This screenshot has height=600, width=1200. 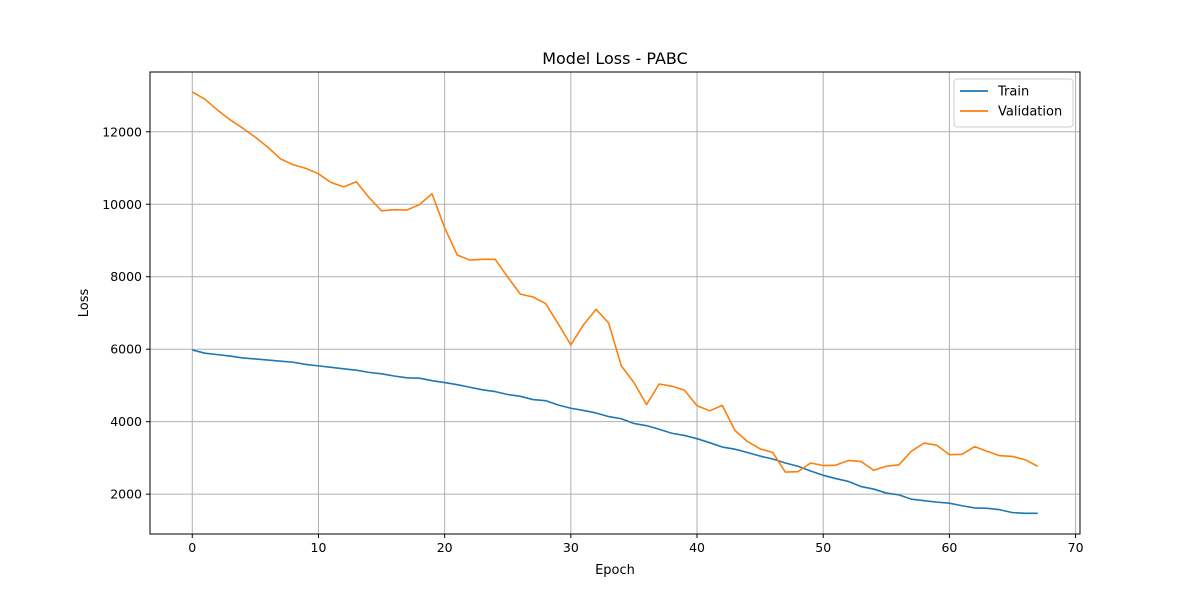 What do you see at coordinates (1076, 547) in the screenshot?
I see `x-tick-label: 70` at bounding box center [1076, 547].